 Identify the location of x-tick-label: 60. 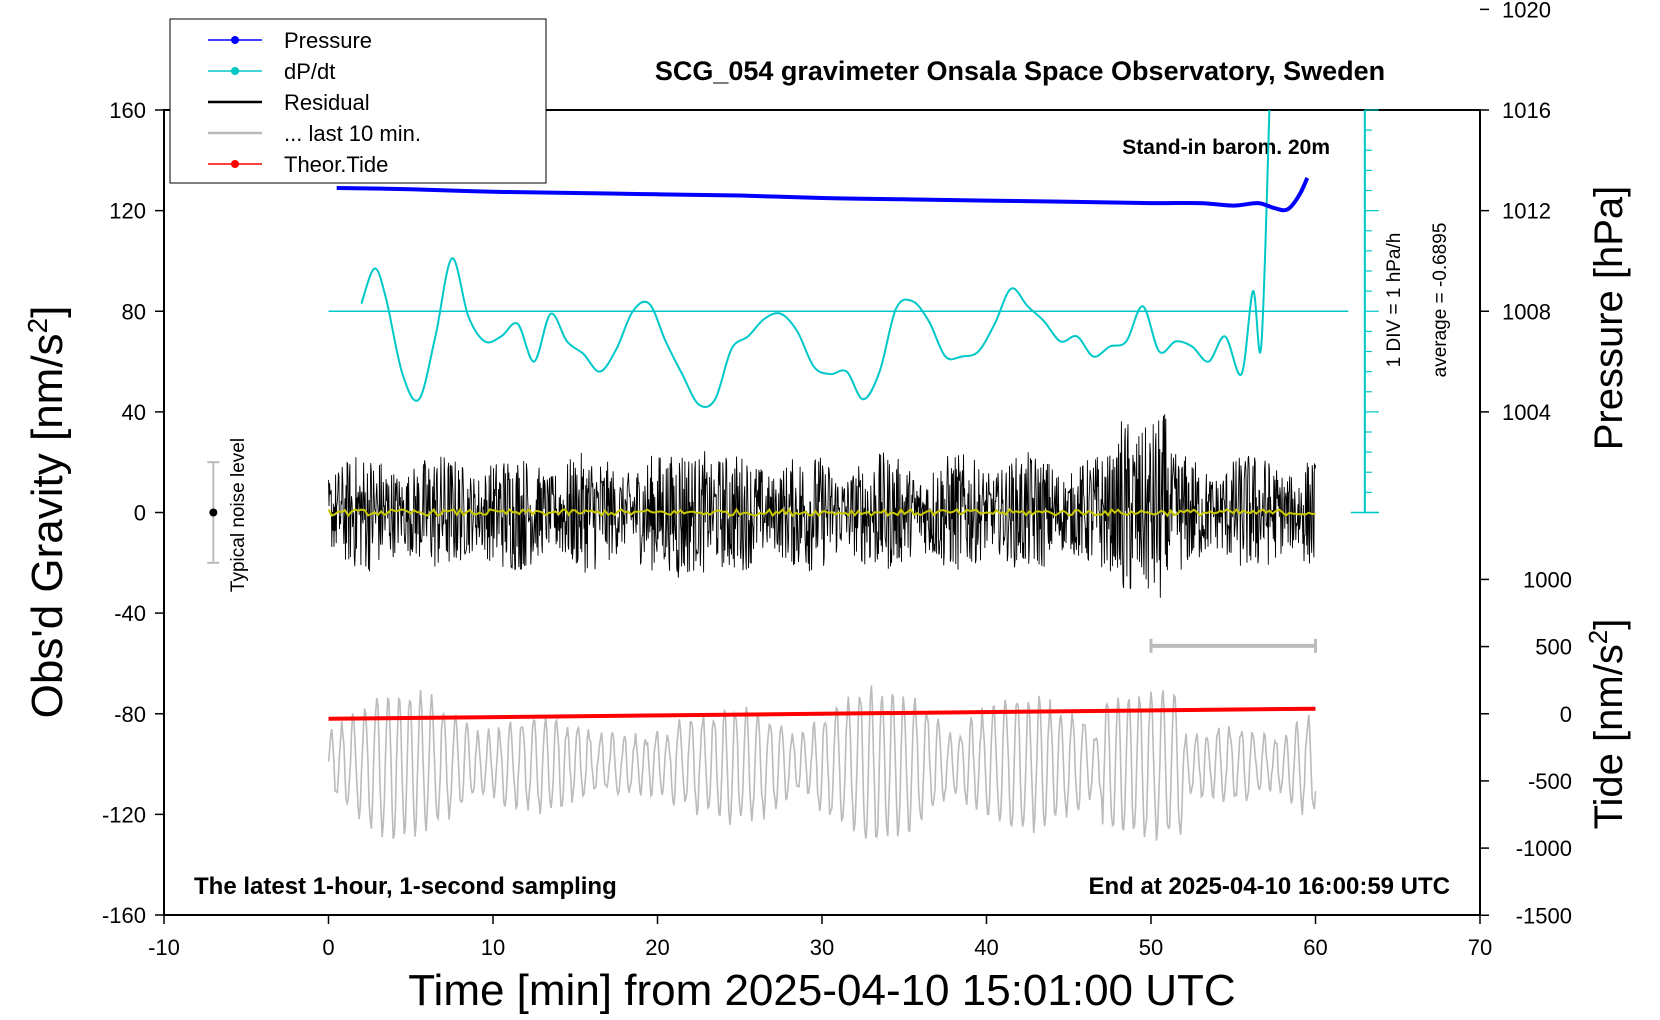
(1315, 947).